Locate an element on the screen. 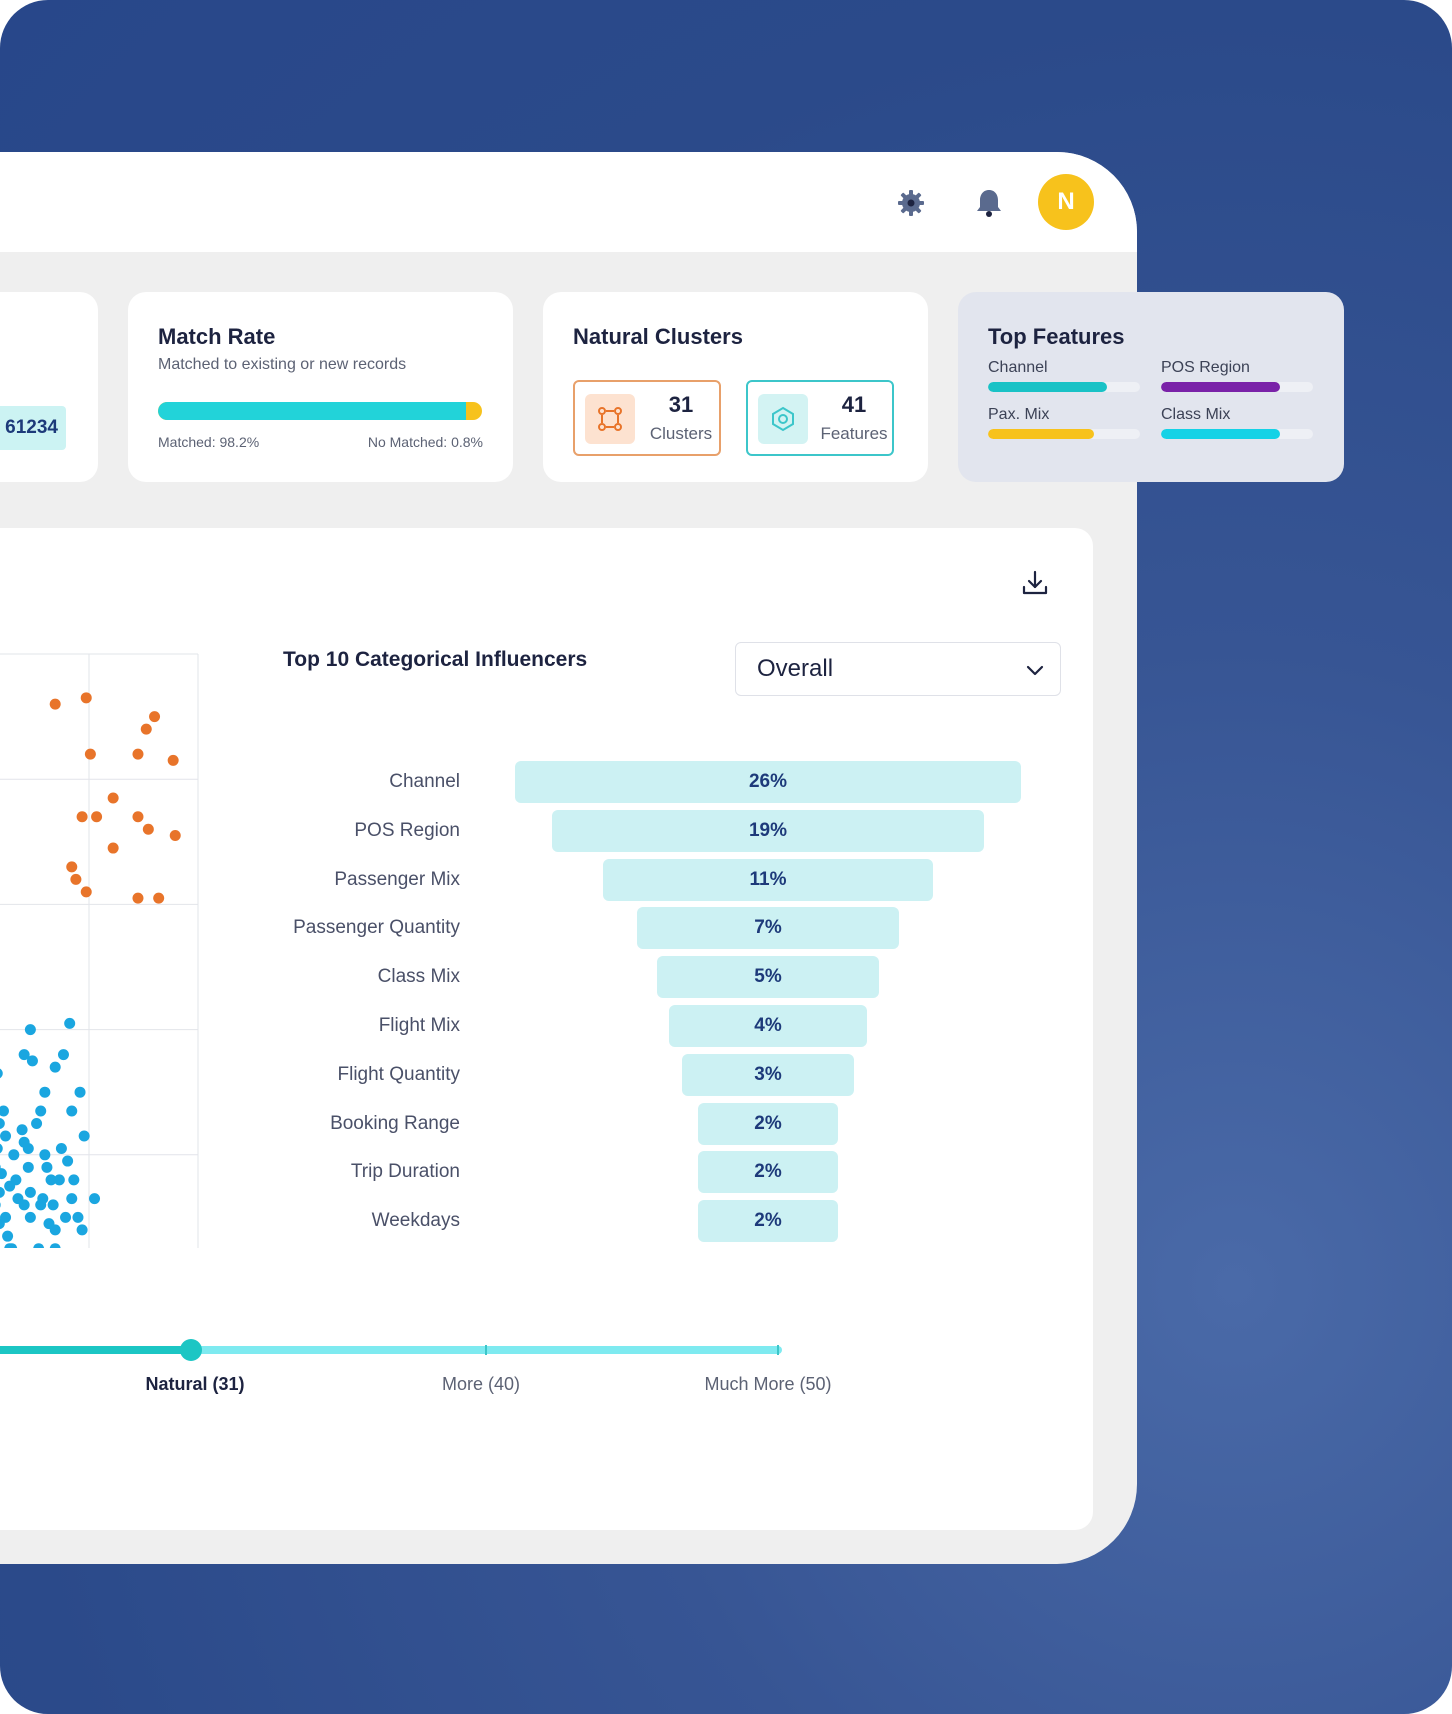  funnel-bar: 5% is located at coordinates (768, 977).